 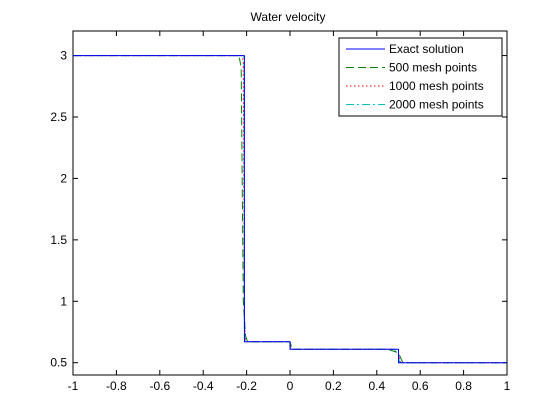 What do you see at coordinates (246, 386) in the screenshot?
I see `x-tick-label: -0.2` at bounding box center [246, 386].